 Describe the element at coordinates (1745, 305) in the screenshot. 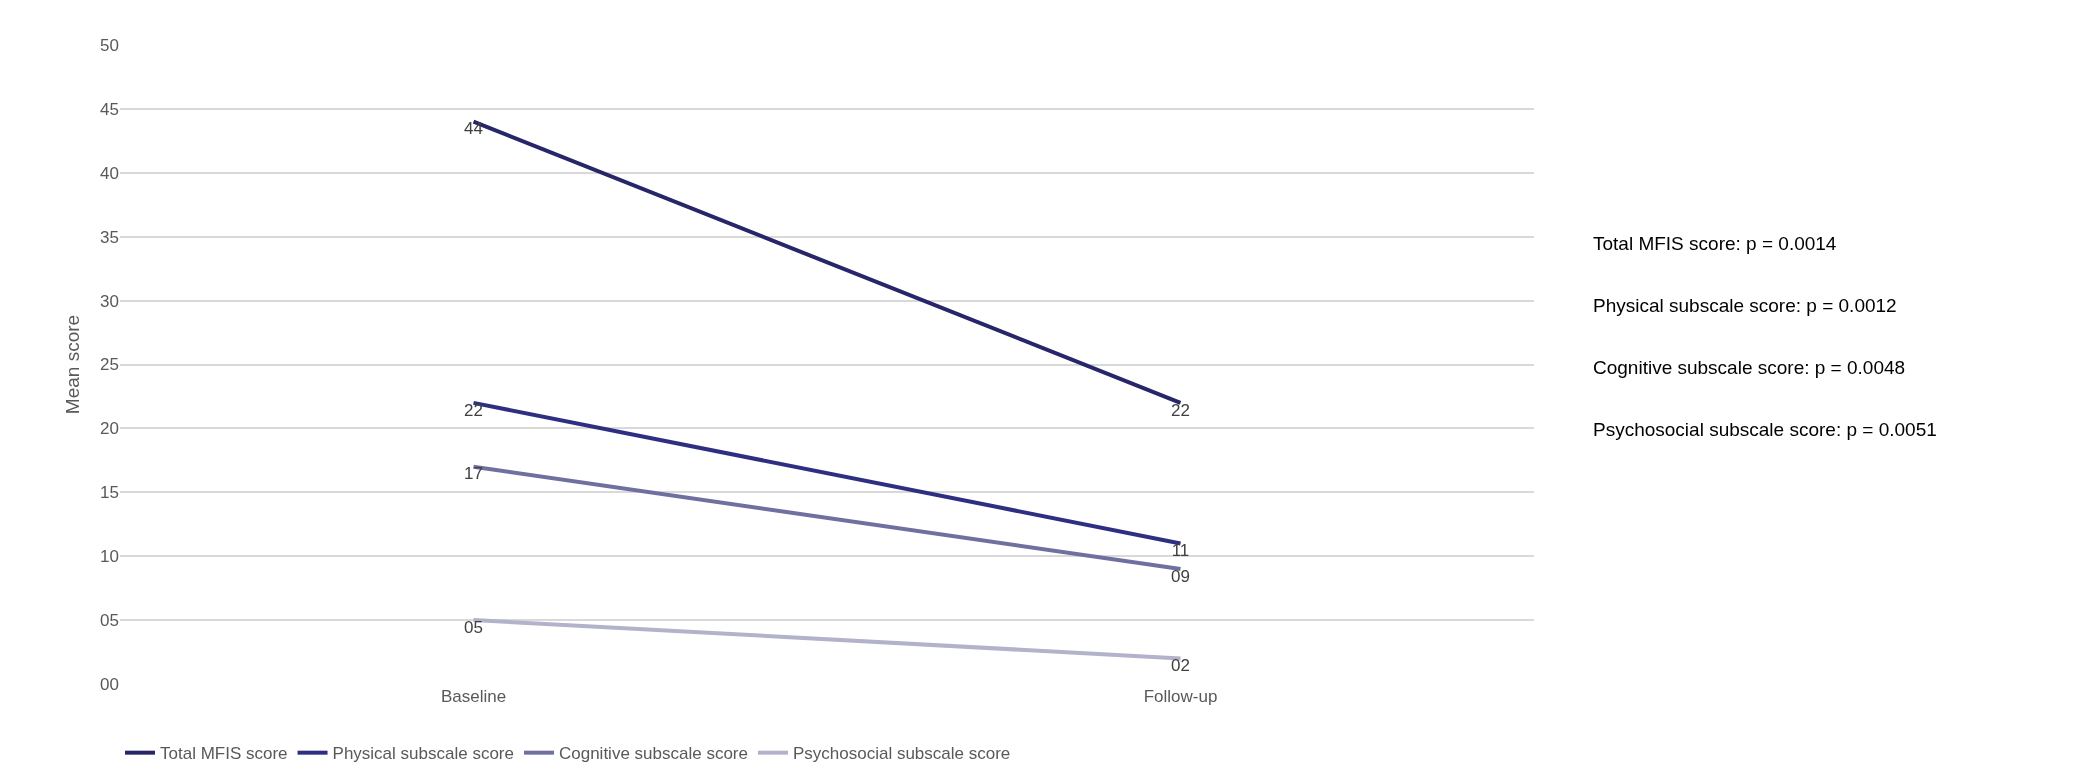

I see `text: Physical subscale score: p = 0.0012` at that location.